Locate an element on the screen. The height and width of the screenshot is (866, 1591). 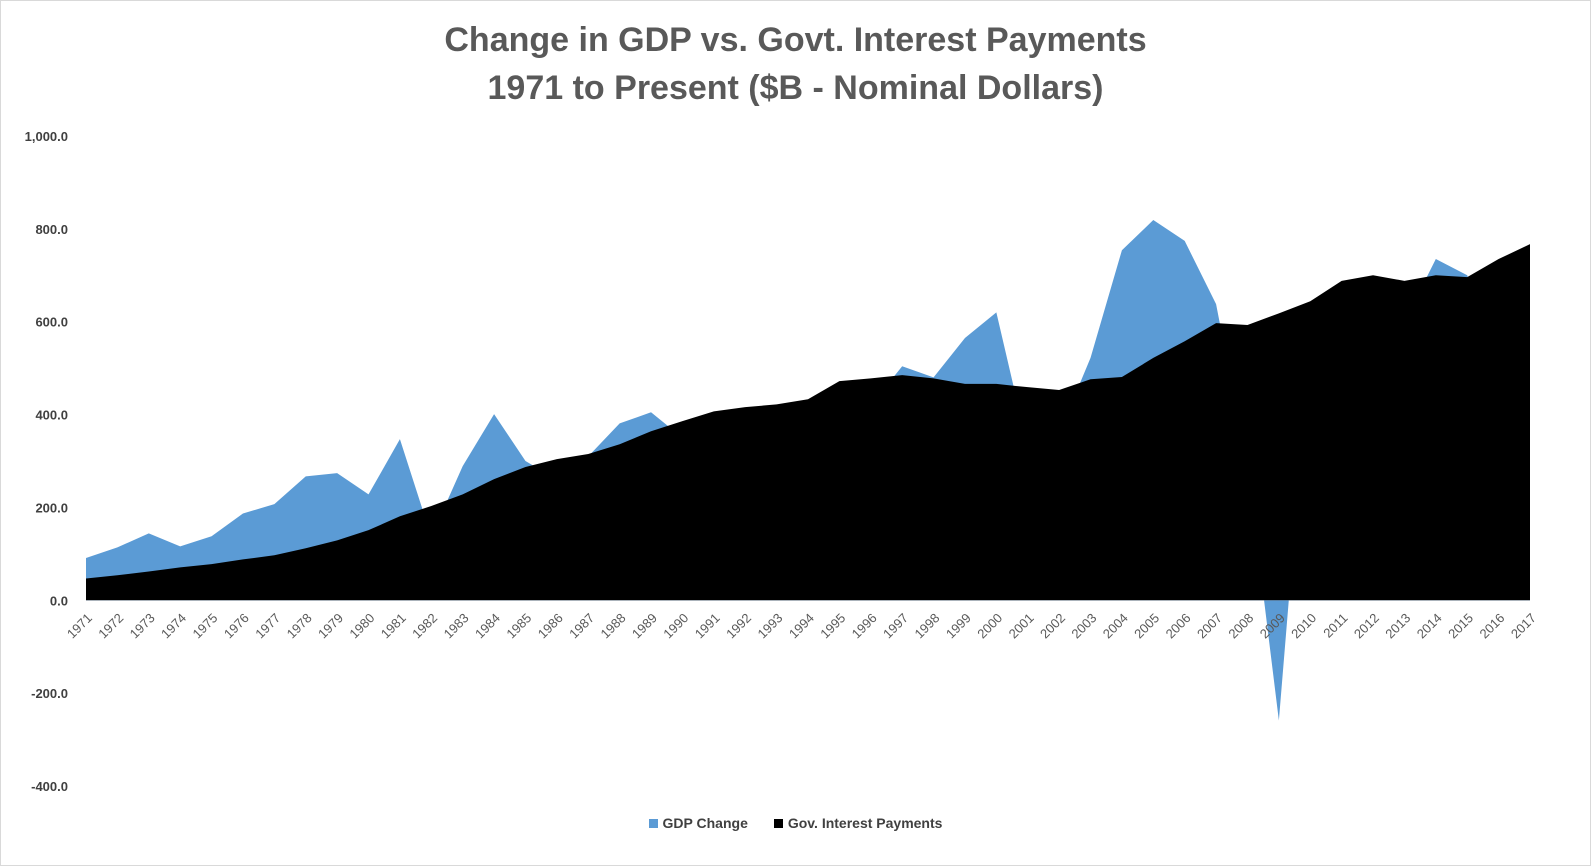
legend: GDP Change Gov. Interest Payments is located at coordinates (795, 823).